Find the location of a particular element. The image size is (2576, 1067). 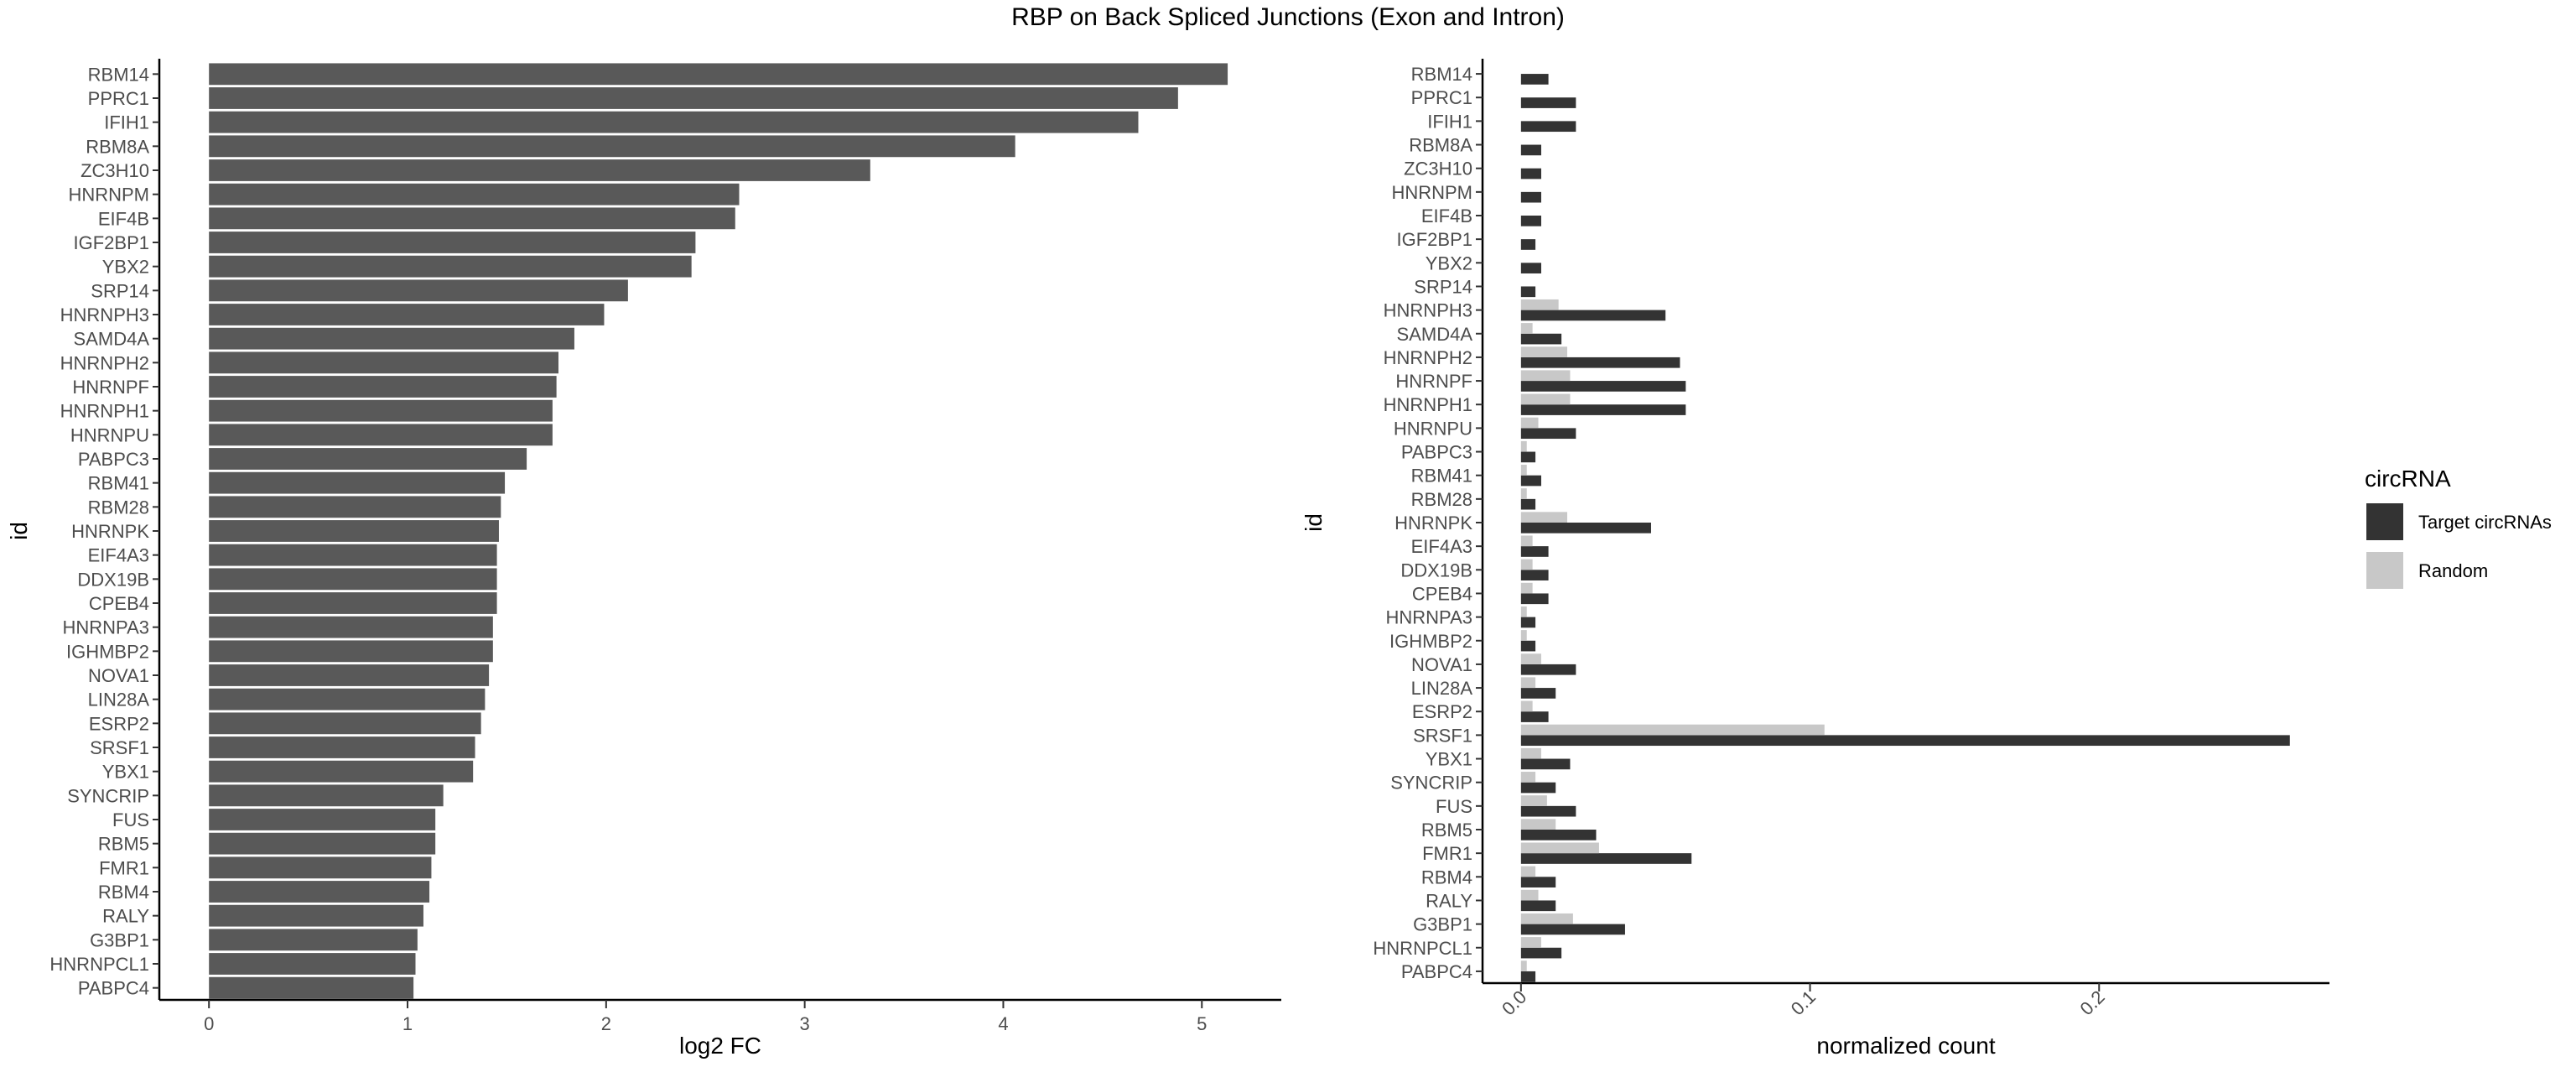

right-bar-random-rbm4 is located at coordinates (1528, 871).